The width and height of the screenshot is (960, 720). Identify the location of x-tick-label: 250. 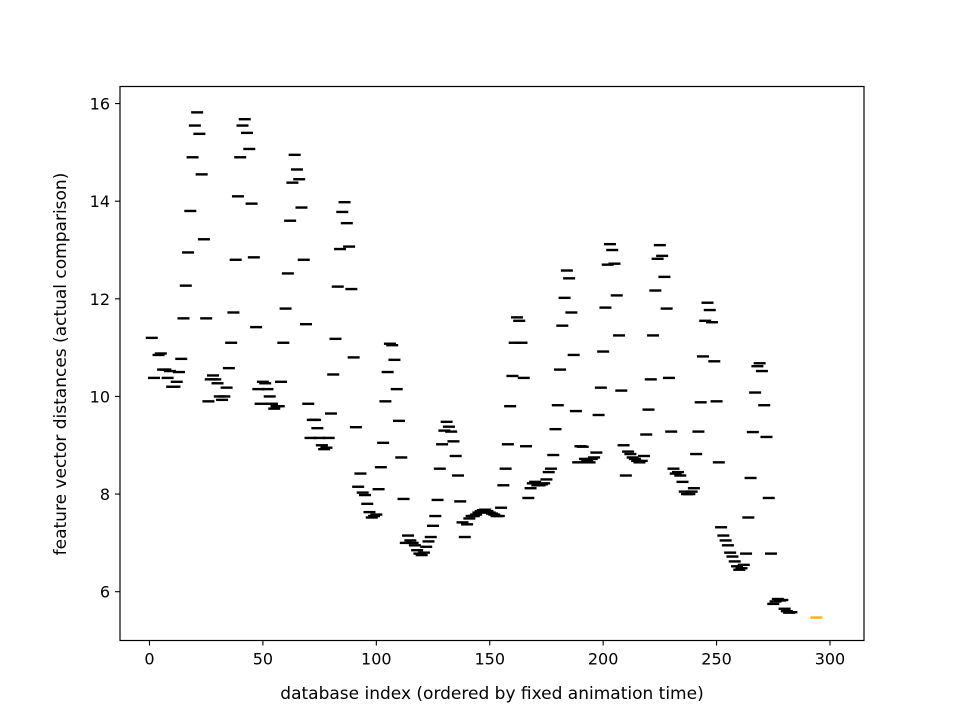
(716, 659).